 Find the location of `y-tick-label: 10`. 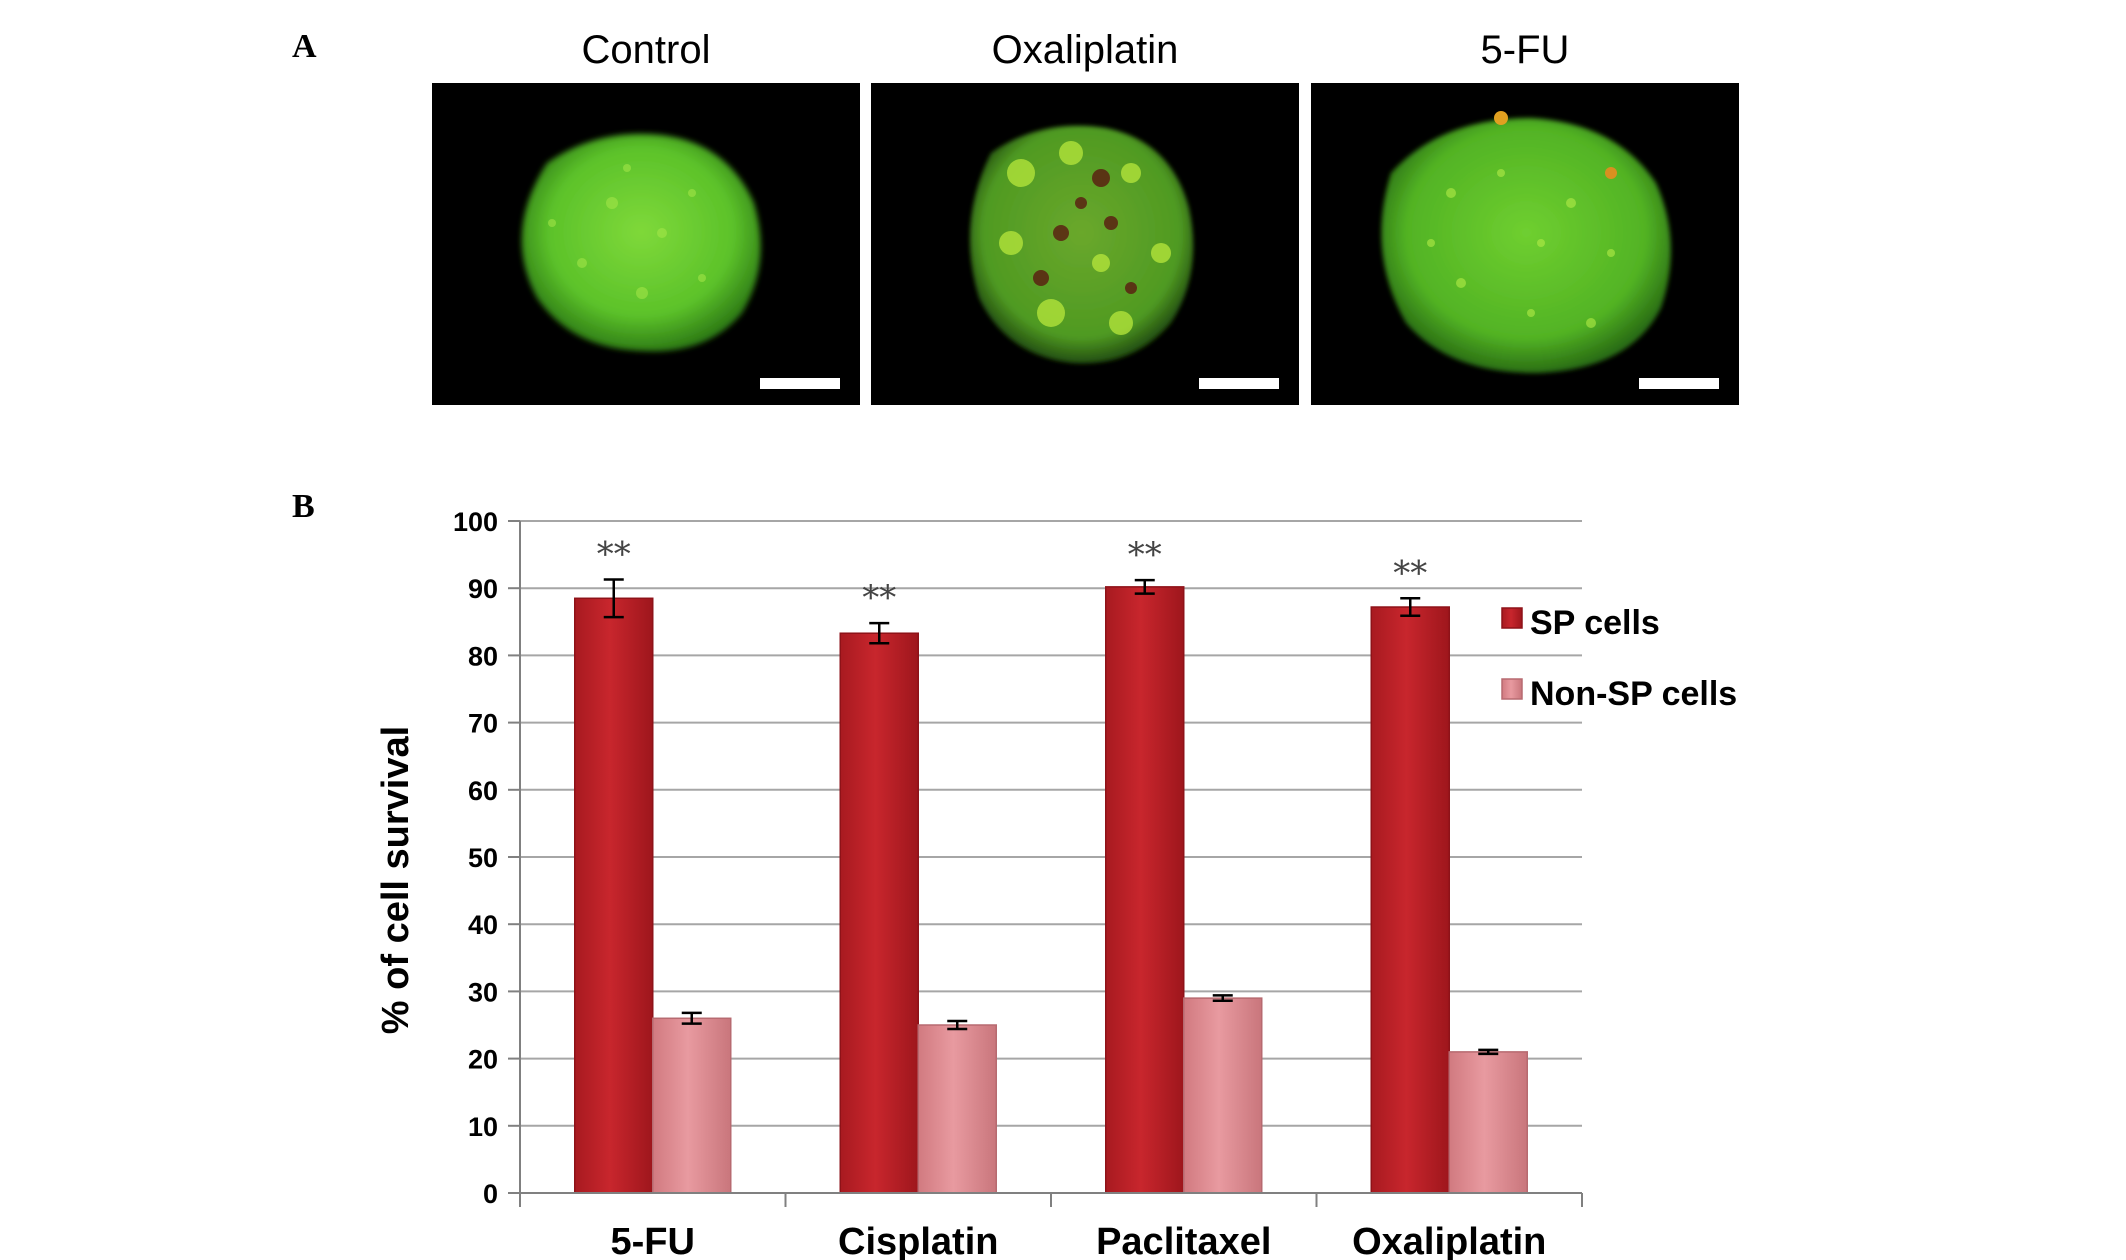

y-tick-label: 10 is located at coordinates (483, 1127).